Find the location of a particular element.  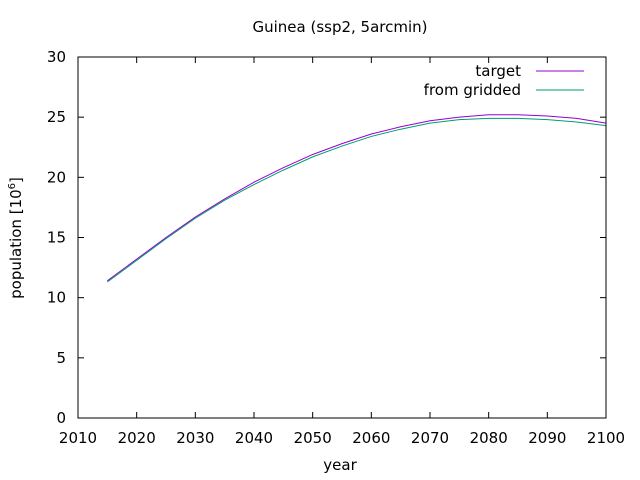

x-tick-label: 2050 is located at coordinates (313, 438).